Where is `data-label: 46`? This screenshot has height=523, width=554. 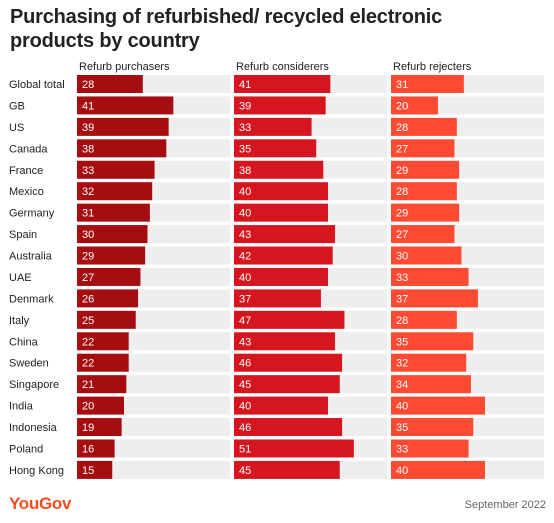
data-label: 46 is located at coordinates (245, 428).